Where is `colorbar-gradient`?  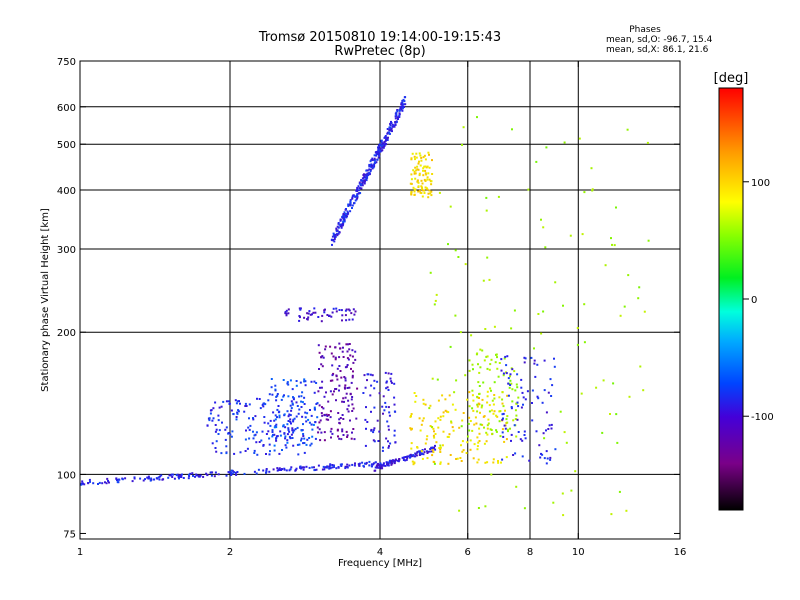 colorbar-gradient is located at coordinates (731, 299).